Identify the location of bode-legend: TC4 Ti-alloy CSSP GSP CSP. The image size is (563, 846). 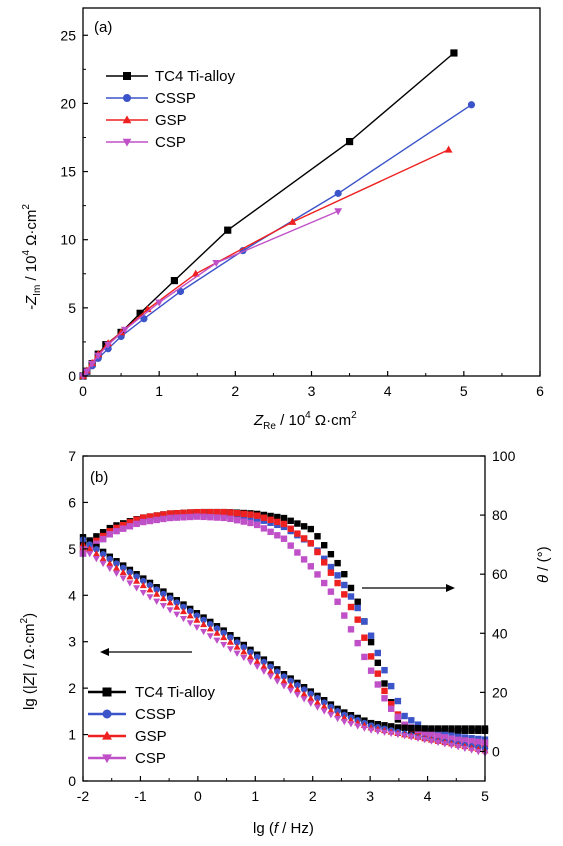
(152, 725).